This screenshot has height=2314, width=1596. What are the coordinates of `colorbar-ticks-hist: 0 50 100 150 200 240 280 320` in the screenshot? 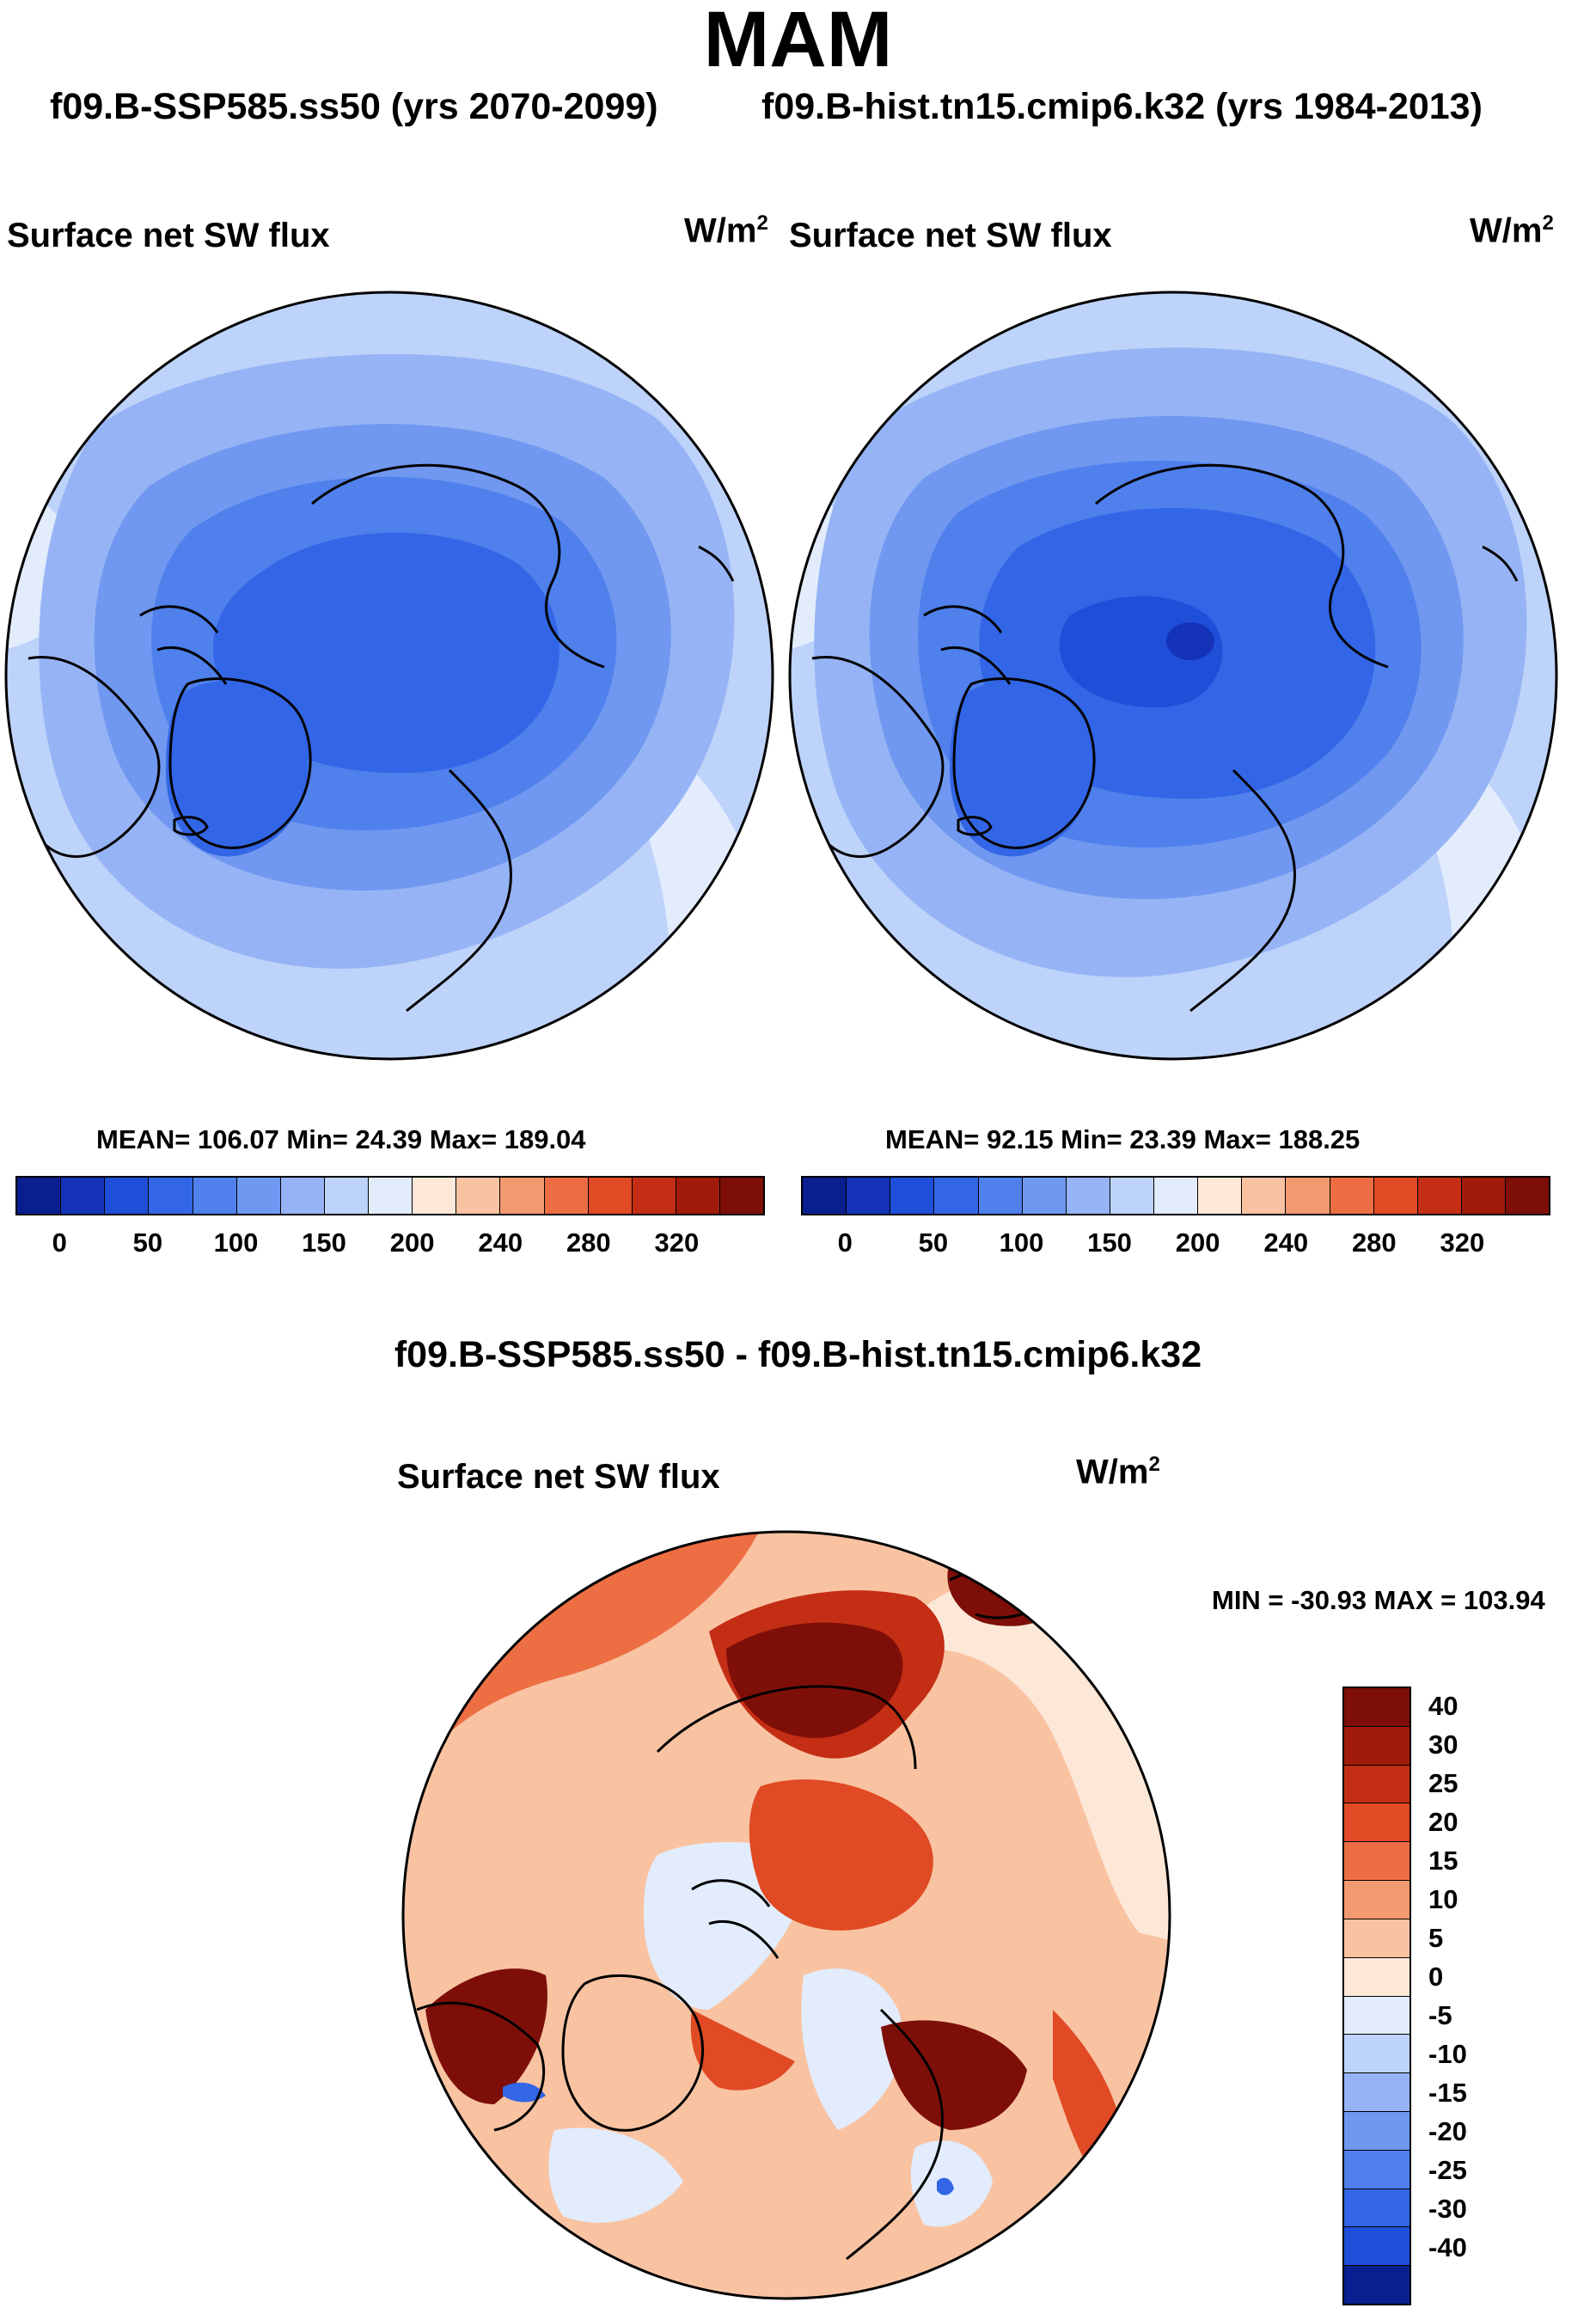 It's located at (1175, 1244).